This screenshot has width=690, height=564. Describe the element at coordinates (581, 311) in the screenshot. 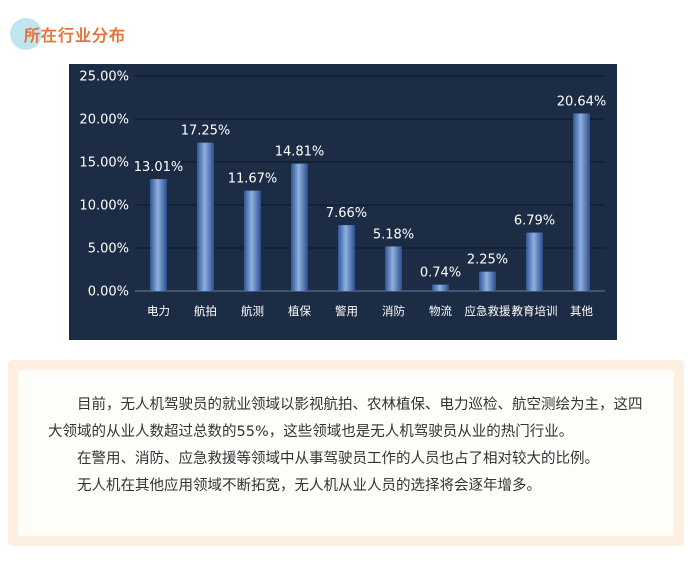

I see `x-tick-label: 其他` at that location.